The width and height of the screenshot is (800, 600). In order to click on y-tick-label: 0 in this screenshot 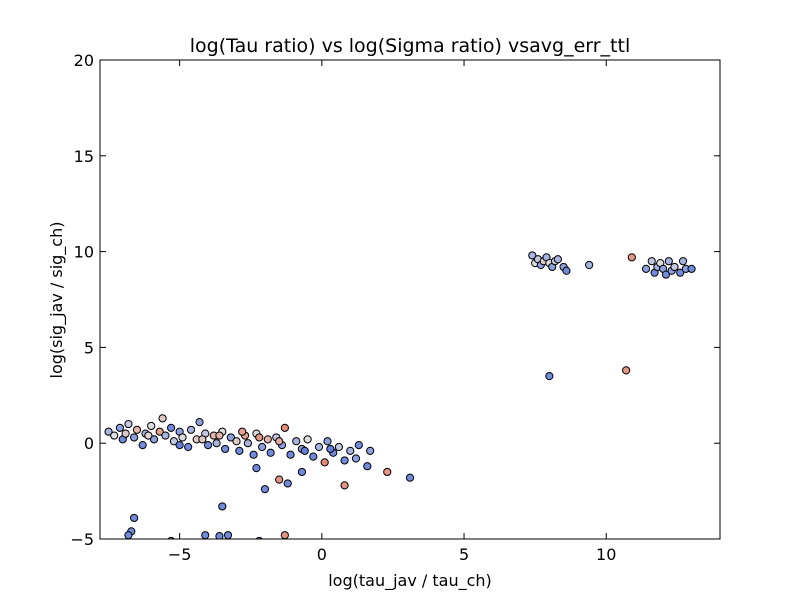, I will do `click(89, 443)`.